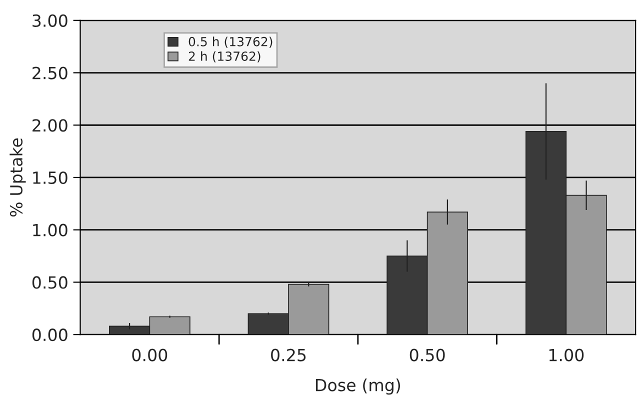 The image size is (642, 408). What do you see at coordinates (427, 355) in the screenshot?
I see `x-tick-label: 0.50` at bounding box center [427, 355].